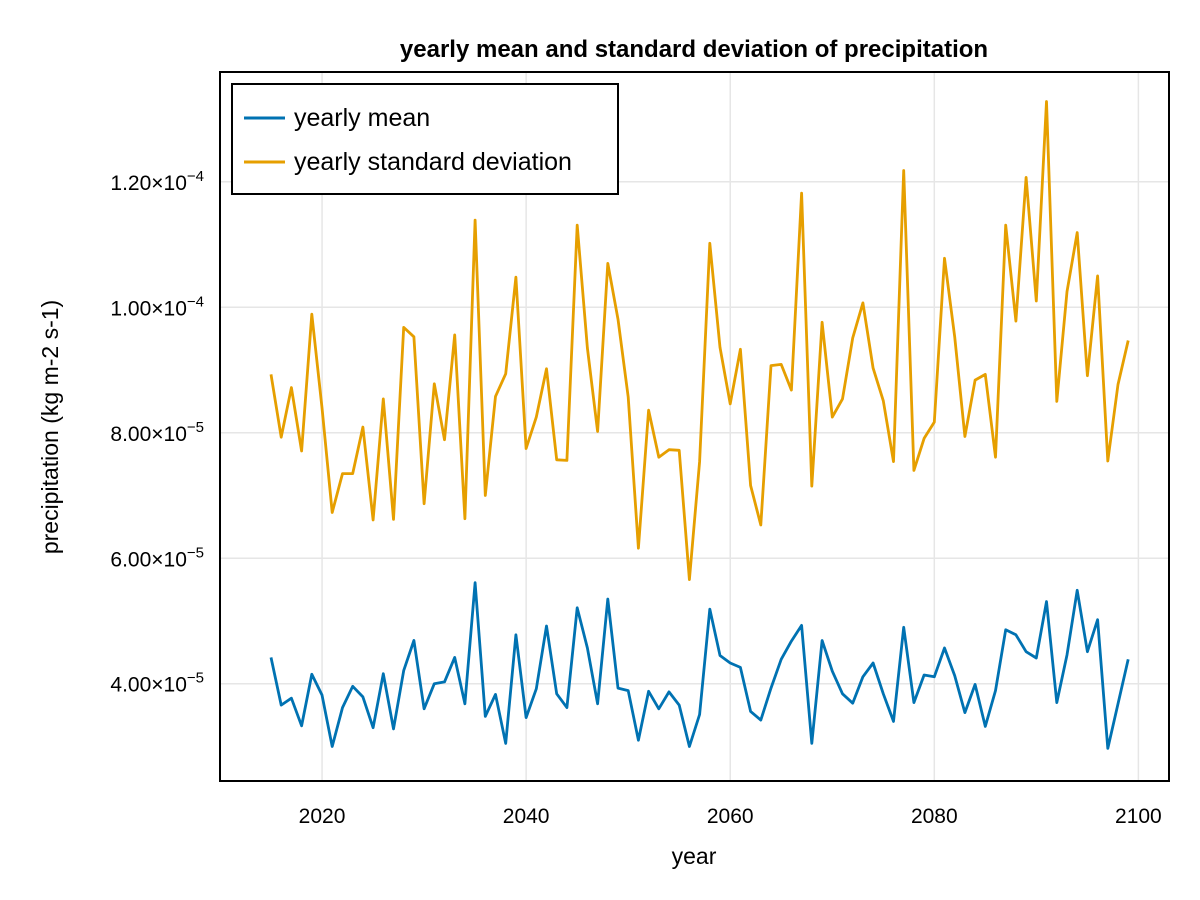 The height and width of the screenshot is (900, 1200). What do you see at coordinates (694, 856) in the screenshot?
I see `x-axis-label: year` at bounding box center [694, 856].